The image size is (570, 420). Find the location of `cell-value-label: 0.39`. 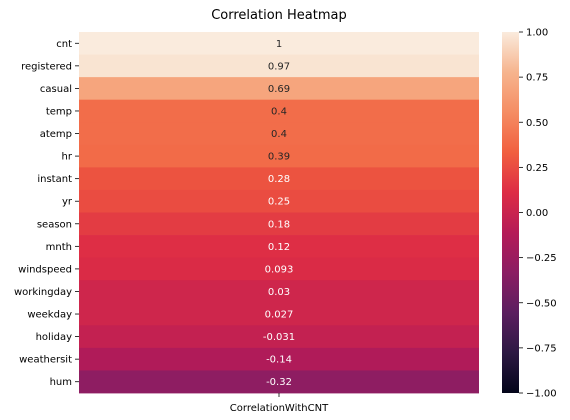

cell-value-label: 0.39 is located at coordinates (279, 157).